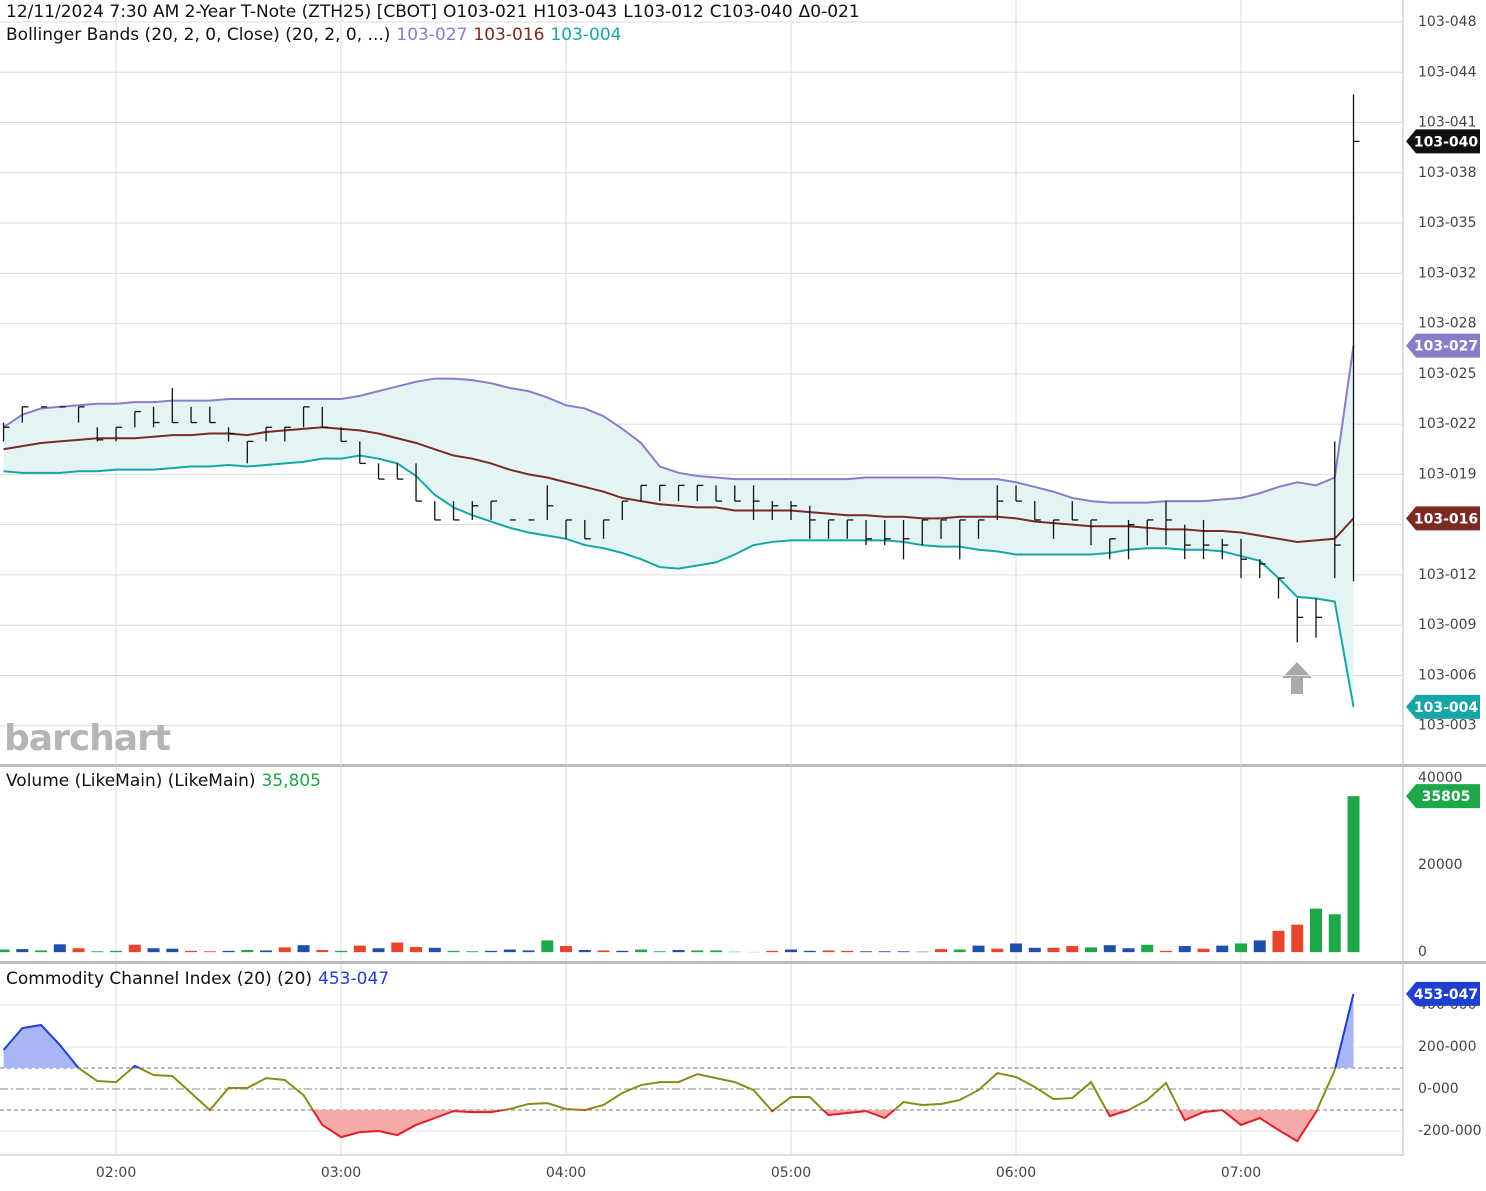 This screenshot has width=1486, height=1191. Describe the element at coordinates (341, 1173) in the screenshot. I see `x-tick-label: 03:00` at that location.